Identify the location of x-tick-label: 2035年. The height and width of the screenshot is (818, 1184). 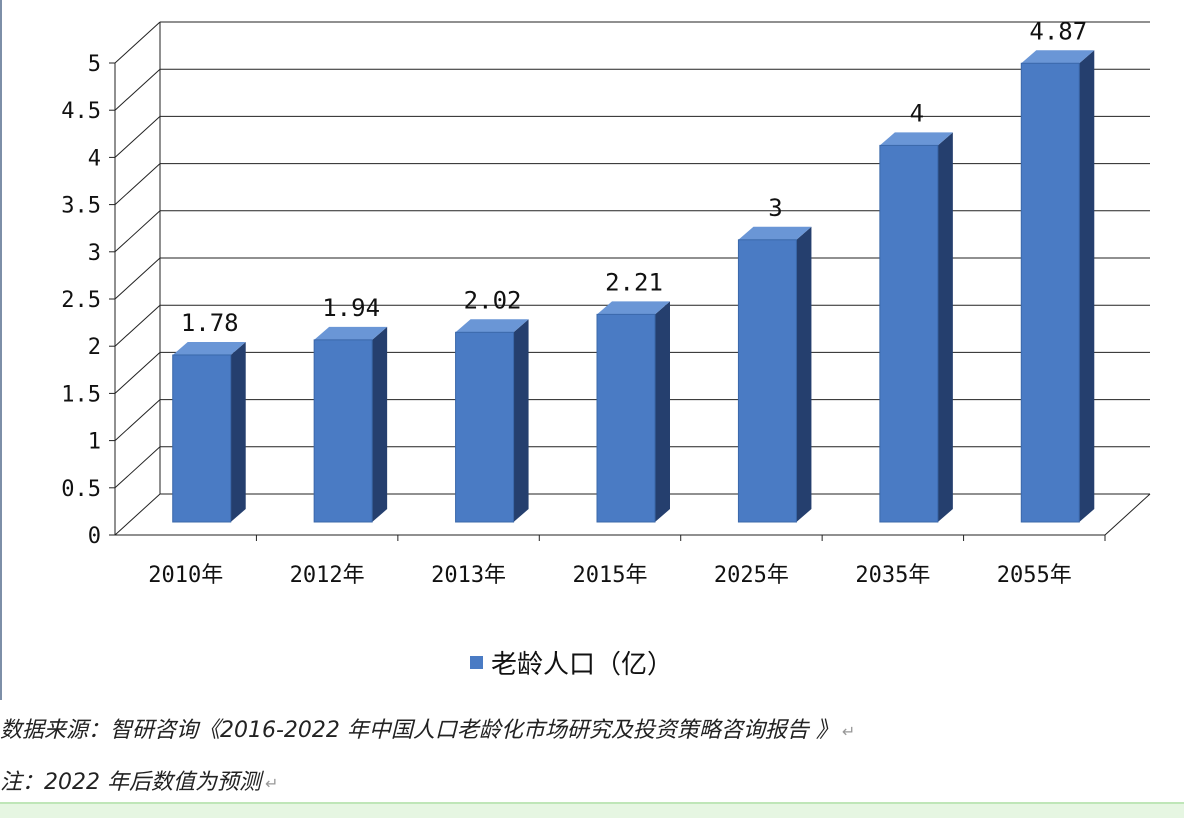
(892, 575).